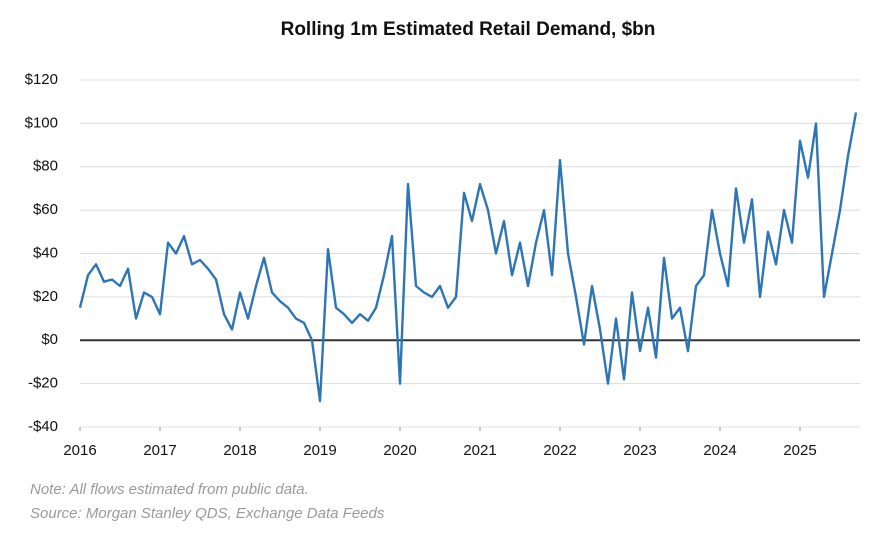 The height and width of the screenshot is (537, 876). What do you see at coordinates (43, 426) in the screenshot?
I see `y-tick-label: -$40` at bounding box center [43, 426].